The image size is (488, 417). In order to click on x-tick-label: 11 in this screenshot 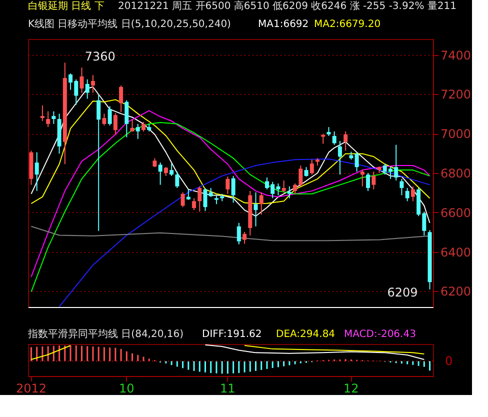, I will do `click(228, 389)`.